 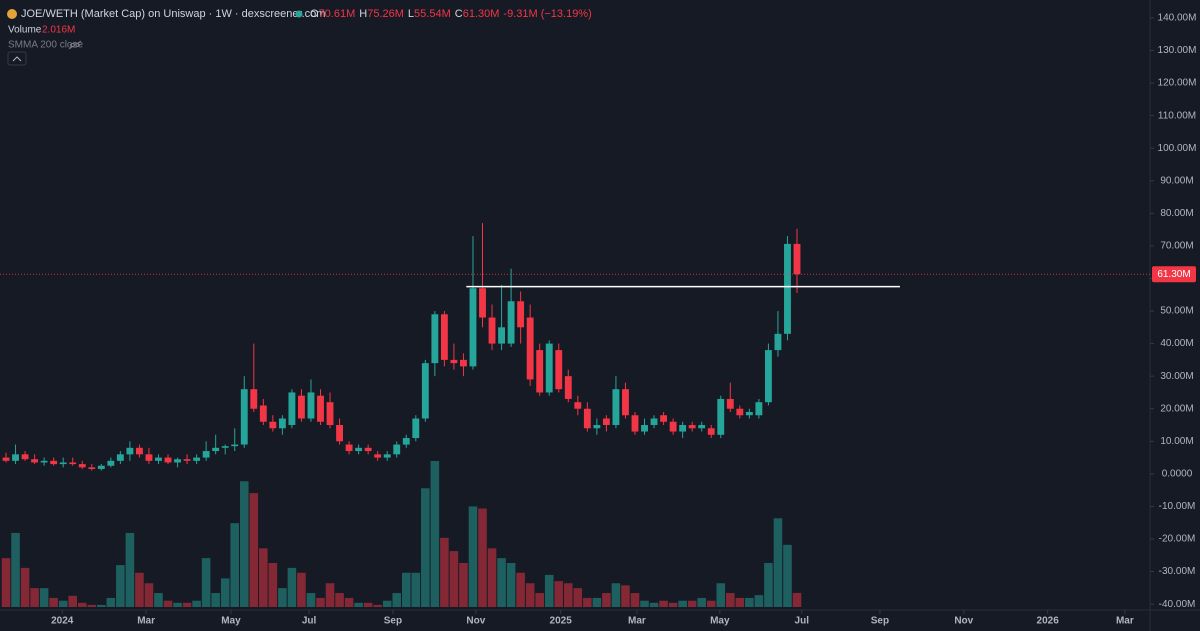 I want to click on ohlc-value: 75.26M, so click(x=385, y=14).